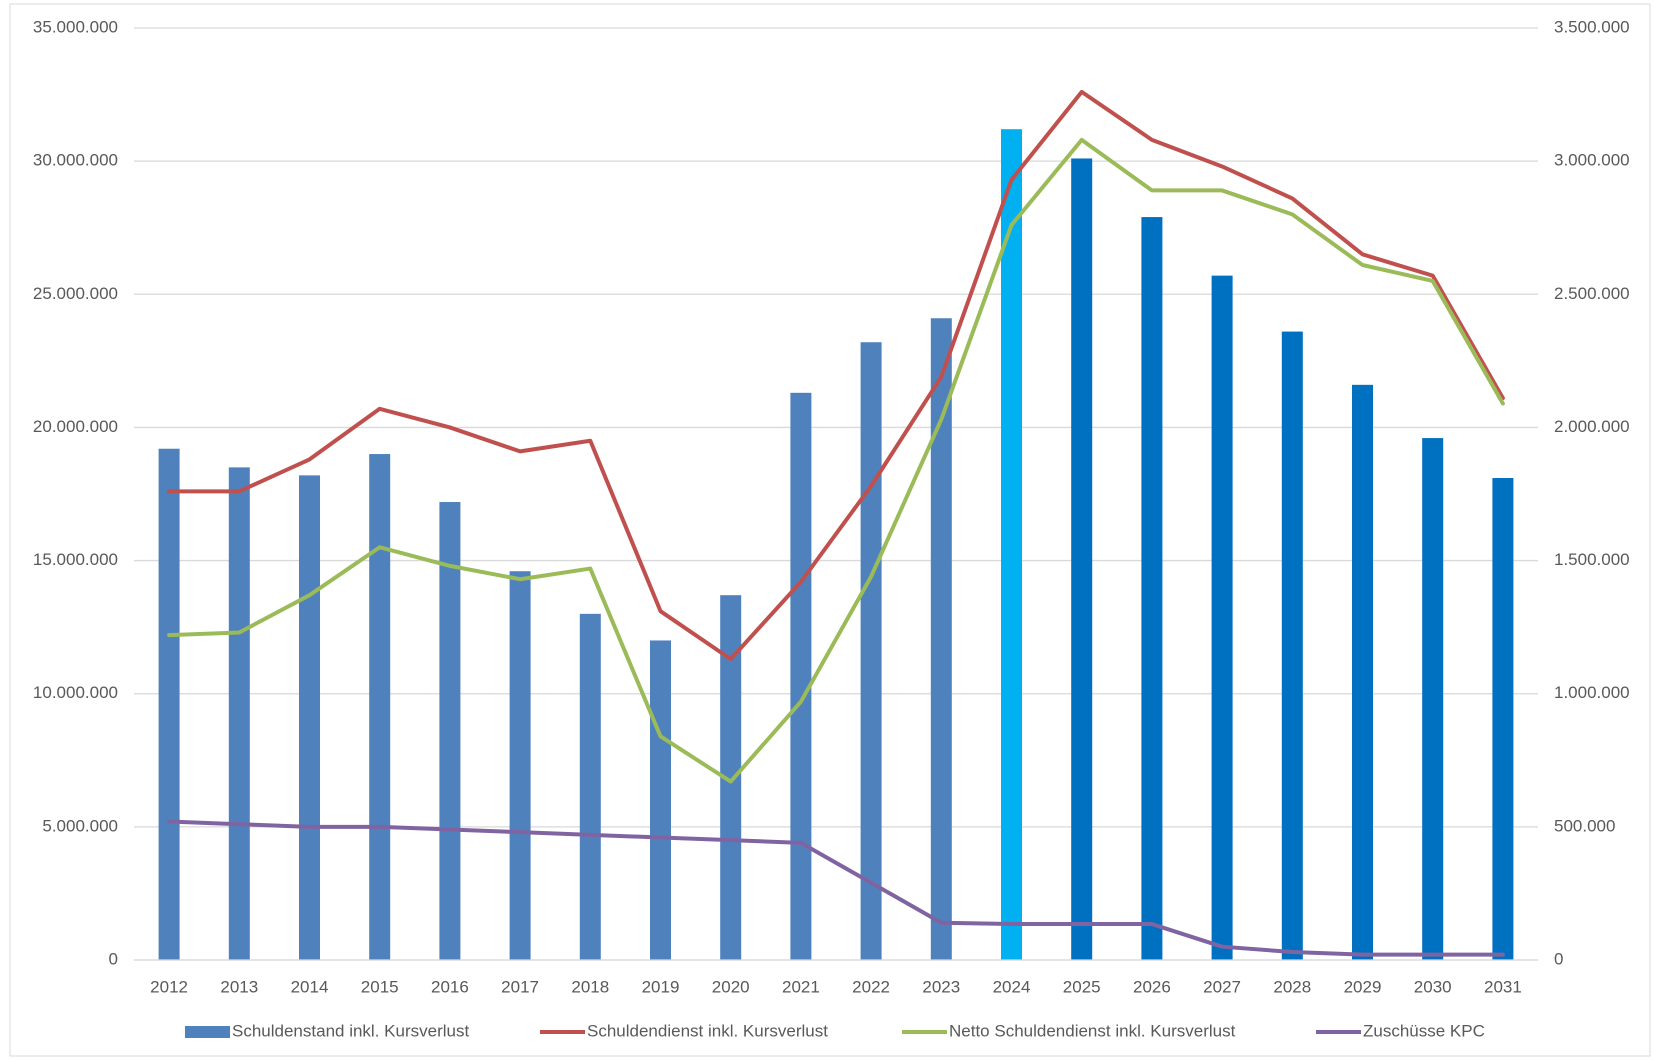 The width and height of the screenshot is (1654, 1060). What do you see at coordinates (75, 293) in the screenshot?
I see `y-tick-label: 25.000.000` at bounding box center [75, 293].